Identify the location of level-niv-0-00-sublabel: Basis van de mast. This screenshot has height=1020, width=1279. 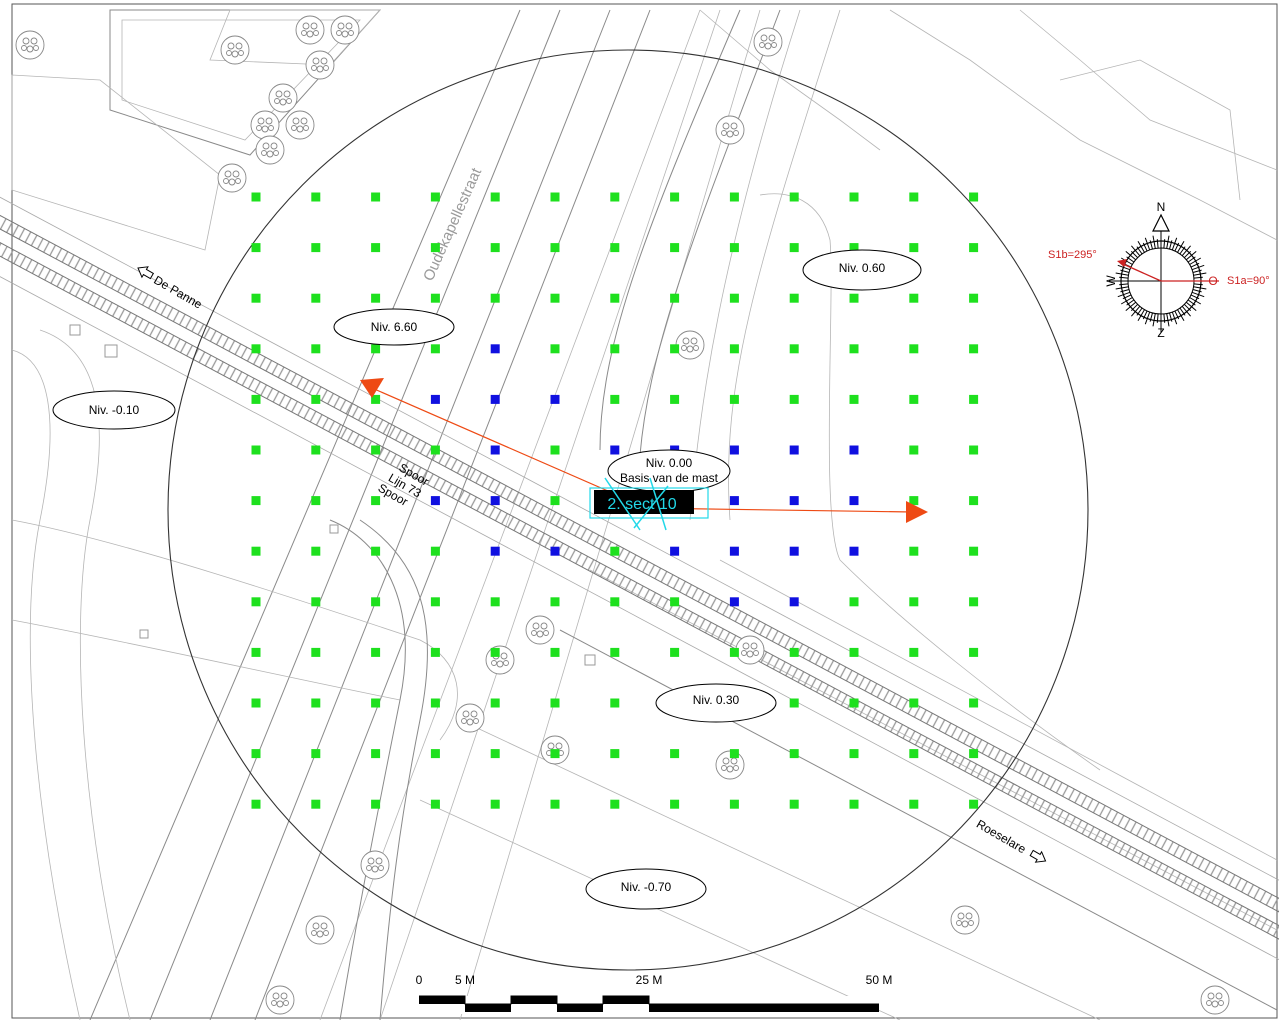
(669, 478).